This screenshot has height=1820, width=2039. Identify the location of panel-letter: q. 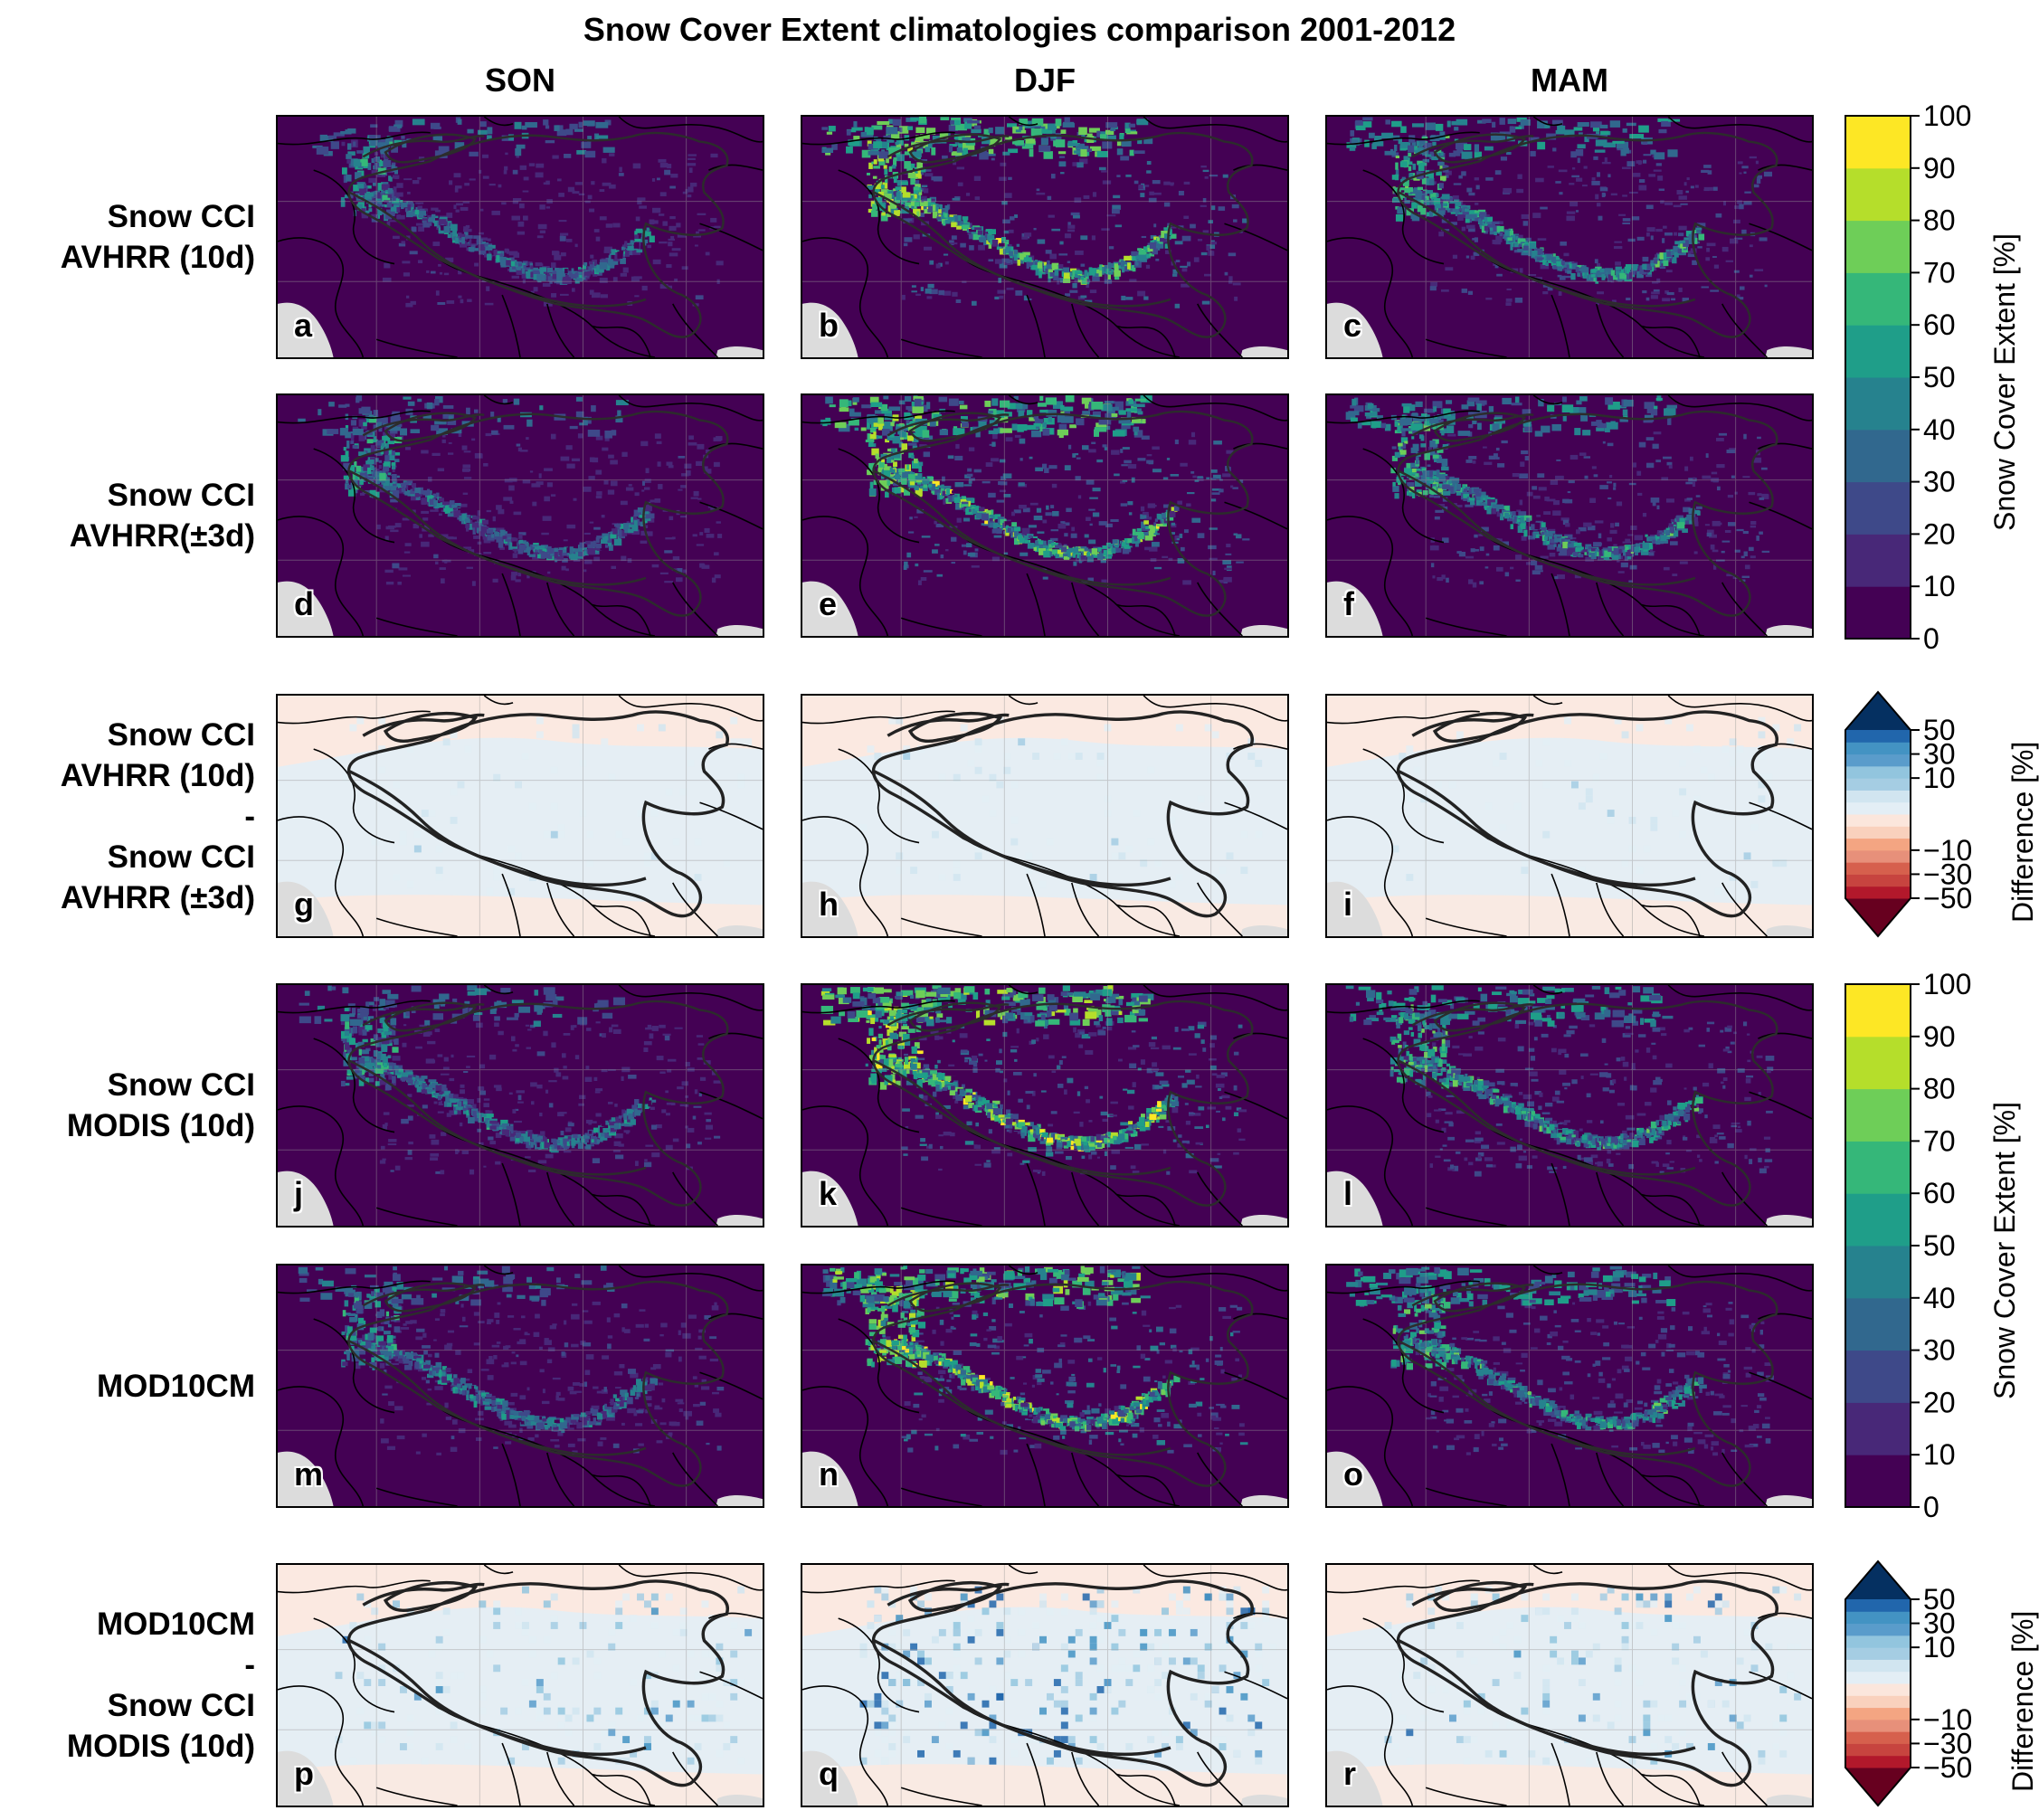
(829, 1774).